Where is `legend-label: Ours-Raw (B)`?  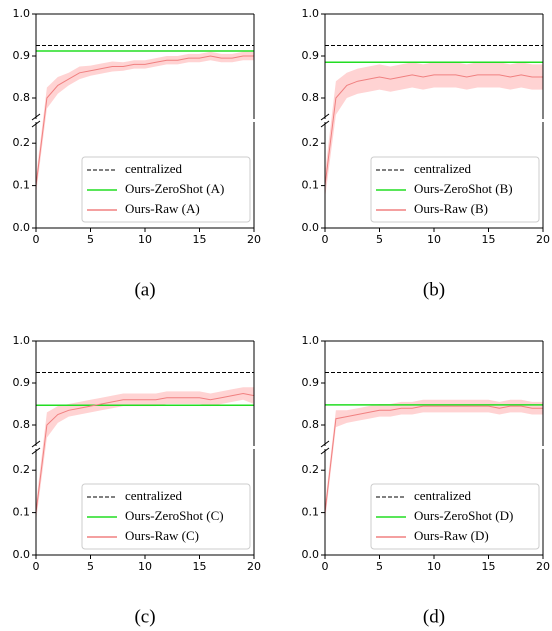 legend-label: Ours-Raw (B) is located at coordinates (451, 208).